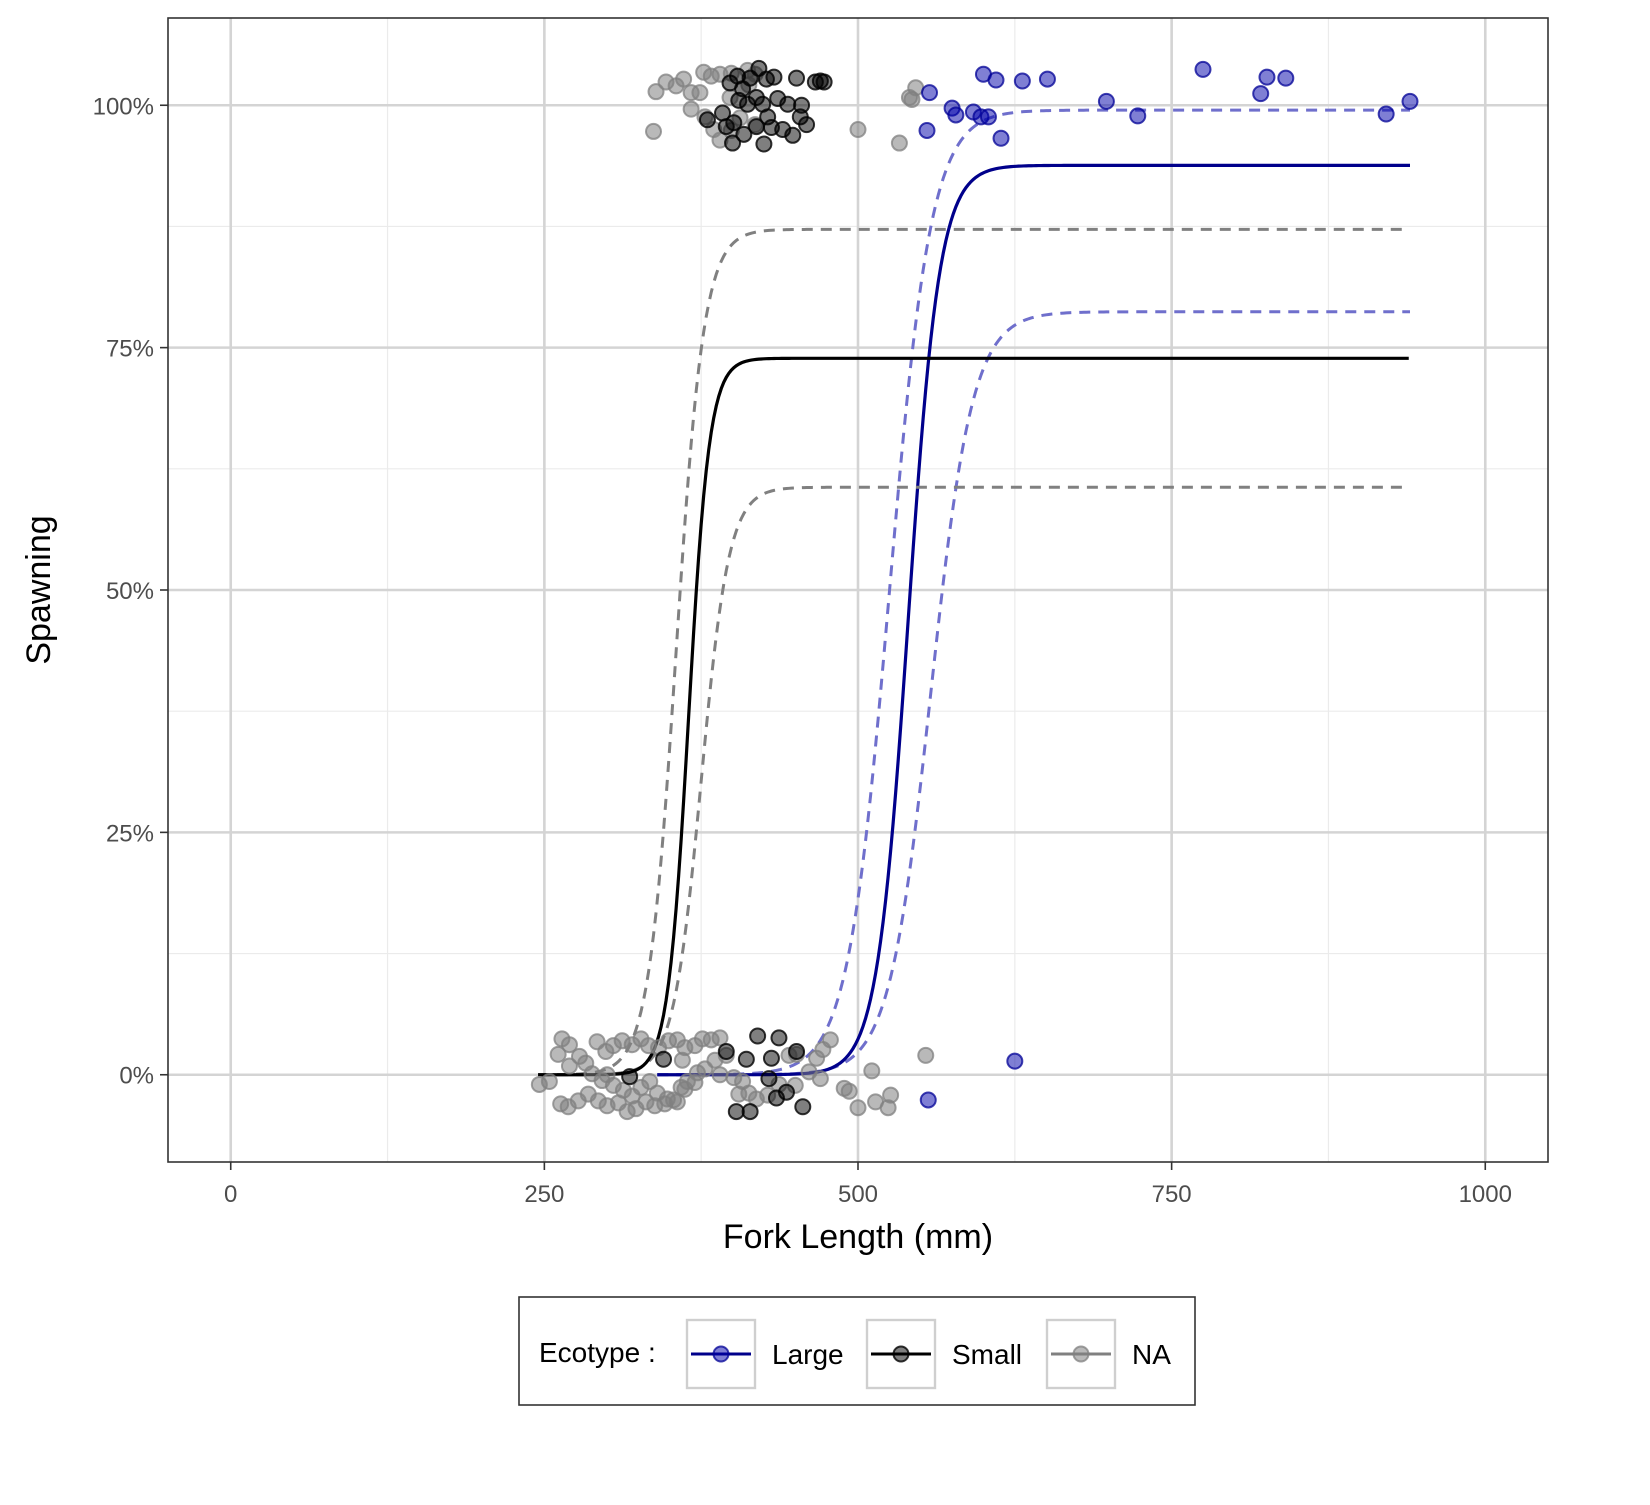  What do you see at coordinates (136, 1076) in the screenshot?
I see `y-tick-label: 0%` at bounding box center [136, 1076].